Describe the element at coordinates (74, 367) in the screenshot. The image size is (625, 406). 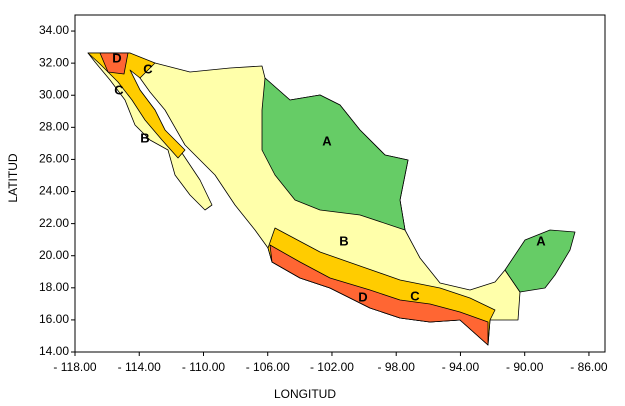
I see `x-tick-label: - 118.00` at that location.